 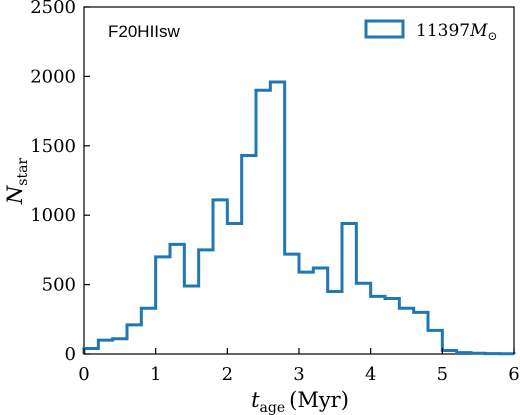 I want to click on x-tick-label: 2, so click(x=227, y=374).